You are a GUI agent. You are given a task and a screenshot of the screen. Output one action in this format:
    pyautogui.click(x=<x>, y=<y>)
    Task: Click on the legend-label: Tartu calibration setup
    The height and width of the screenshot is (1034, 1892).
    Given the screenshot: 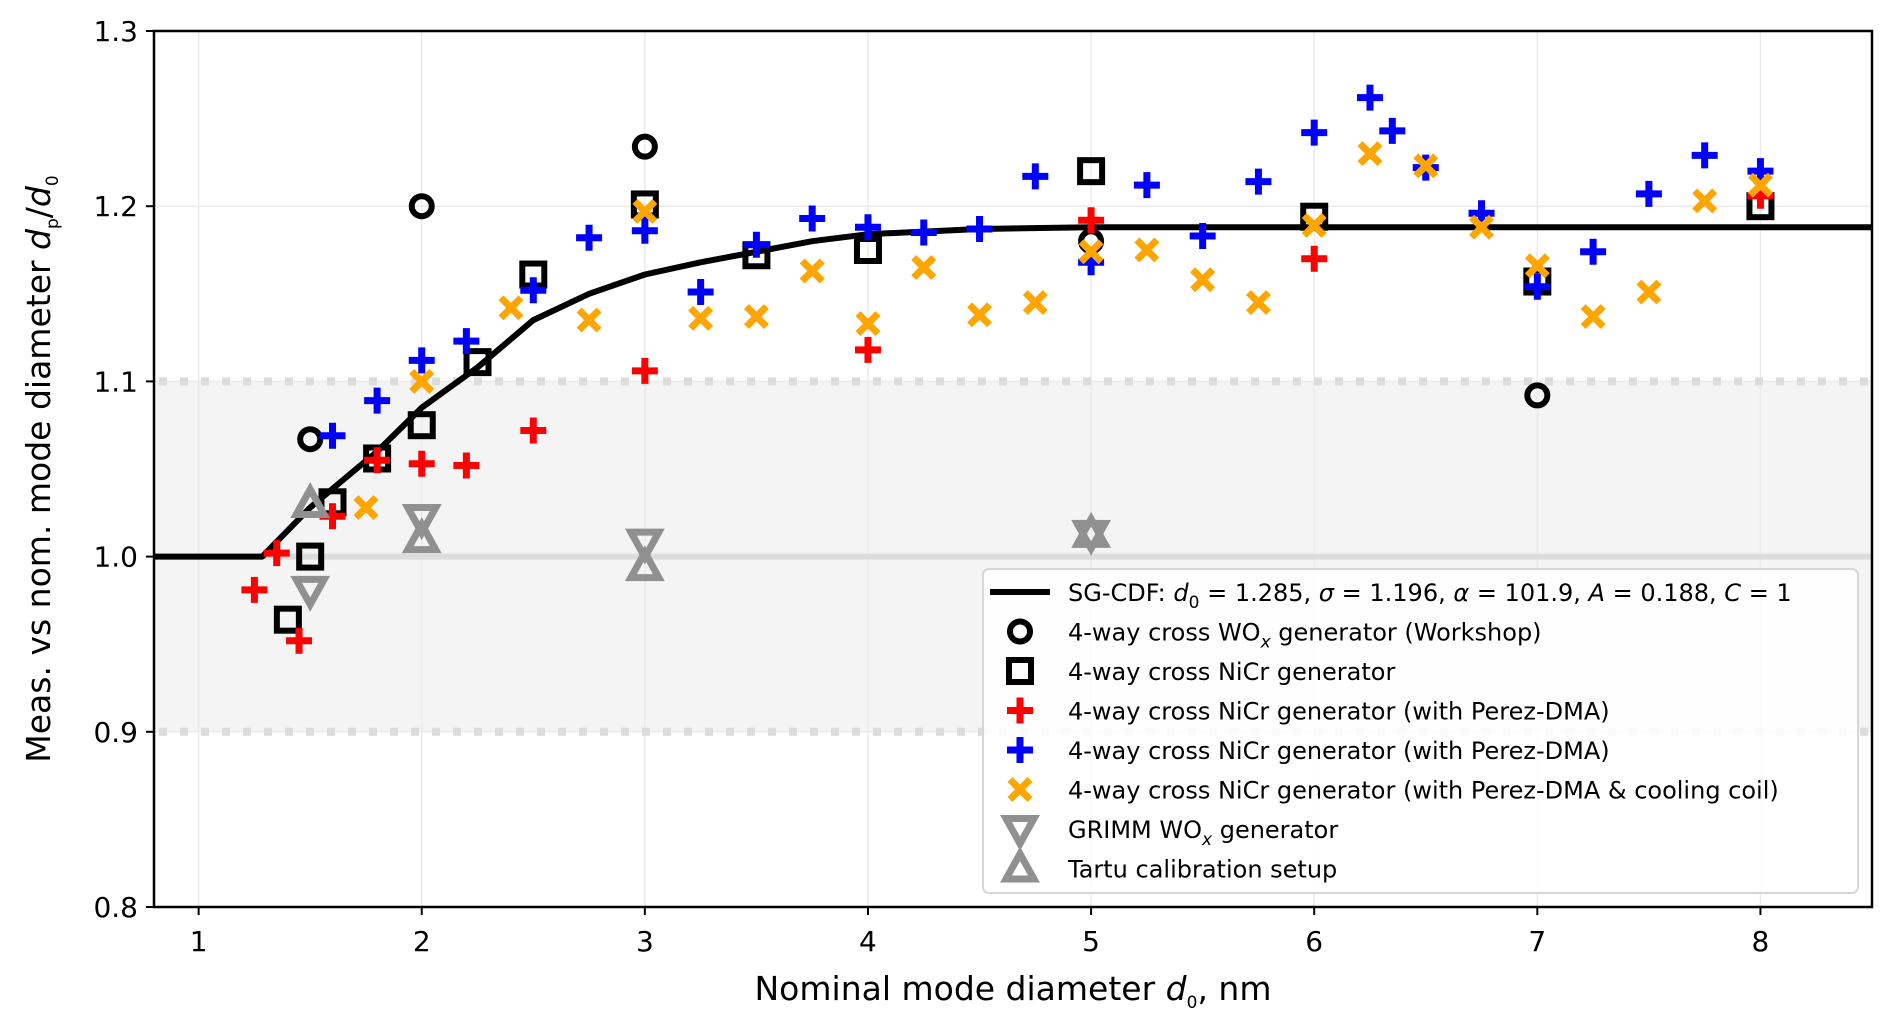 What is the action you would take?
    pyautogui.click(x=1202, y=870)
    